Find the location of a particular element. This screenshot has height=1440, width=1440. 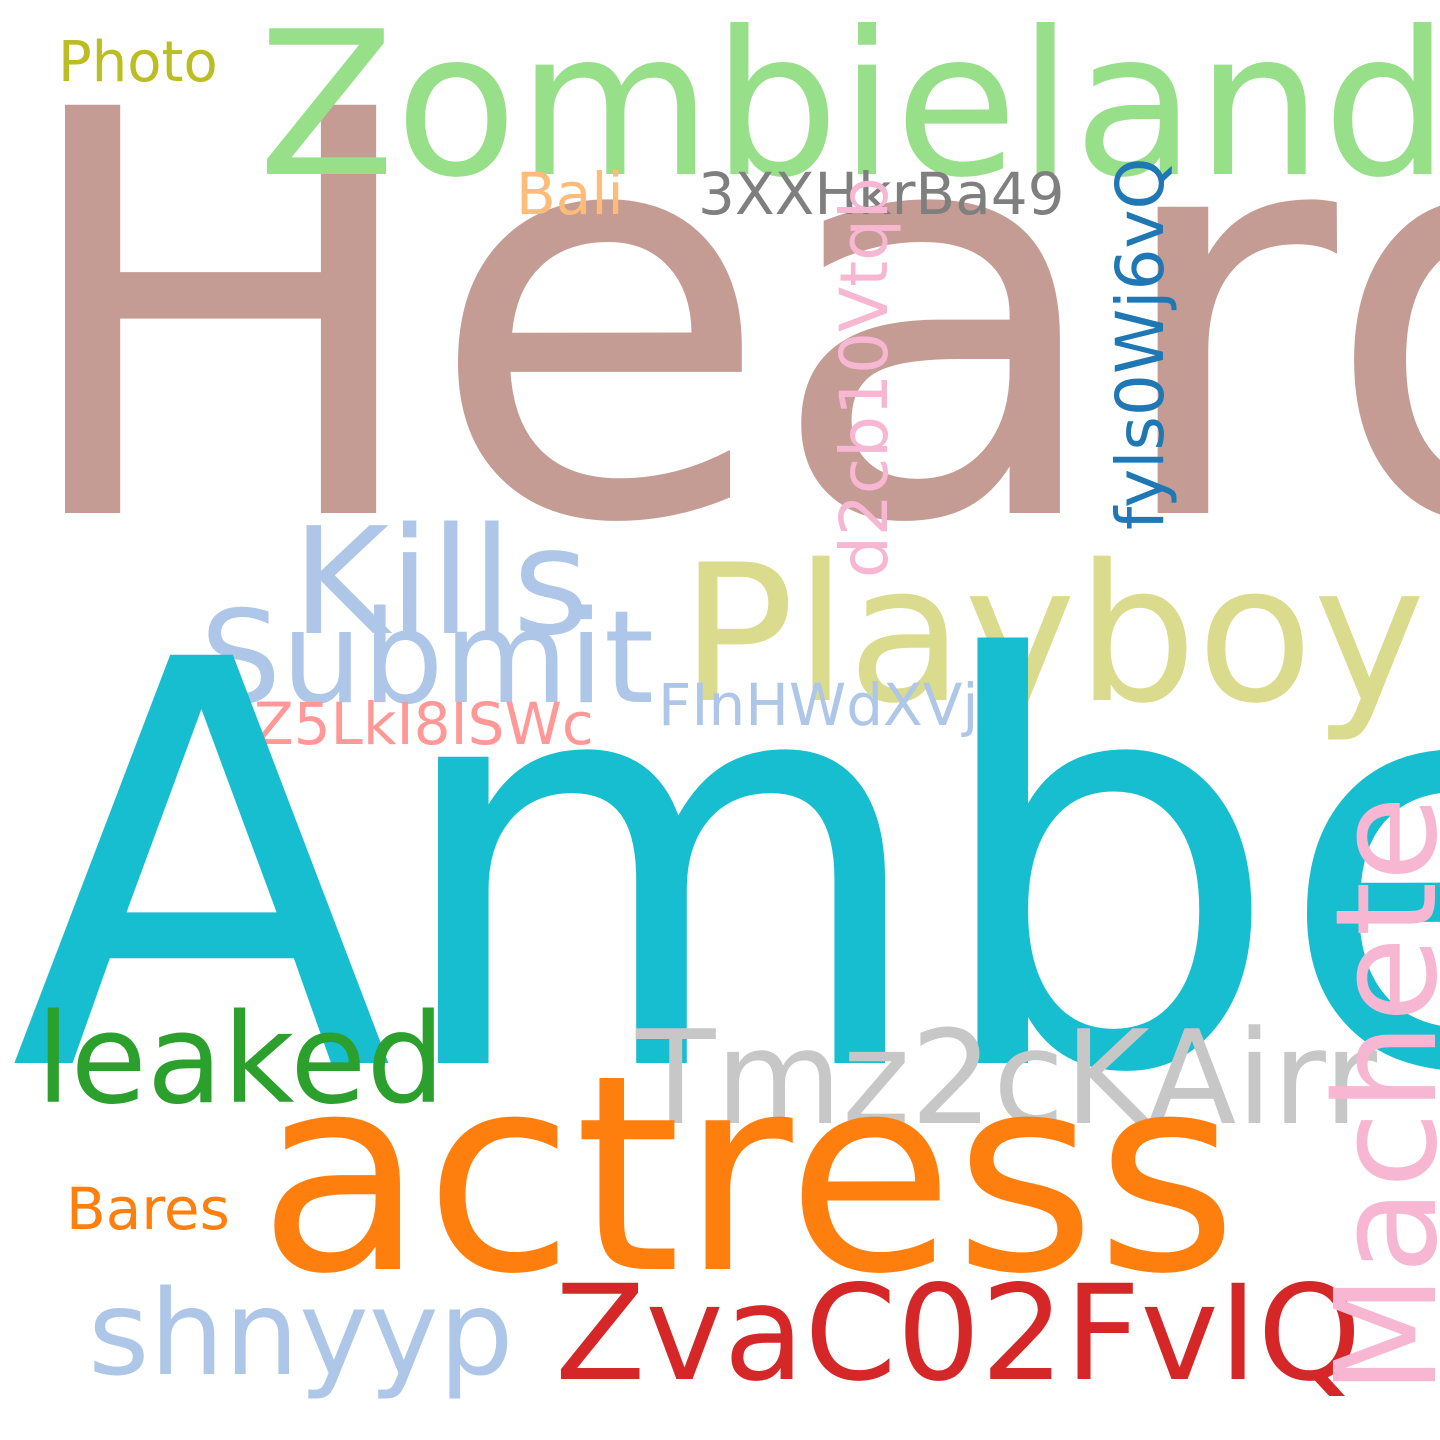

word-actress: actress is located at coordinates (748, 1176).